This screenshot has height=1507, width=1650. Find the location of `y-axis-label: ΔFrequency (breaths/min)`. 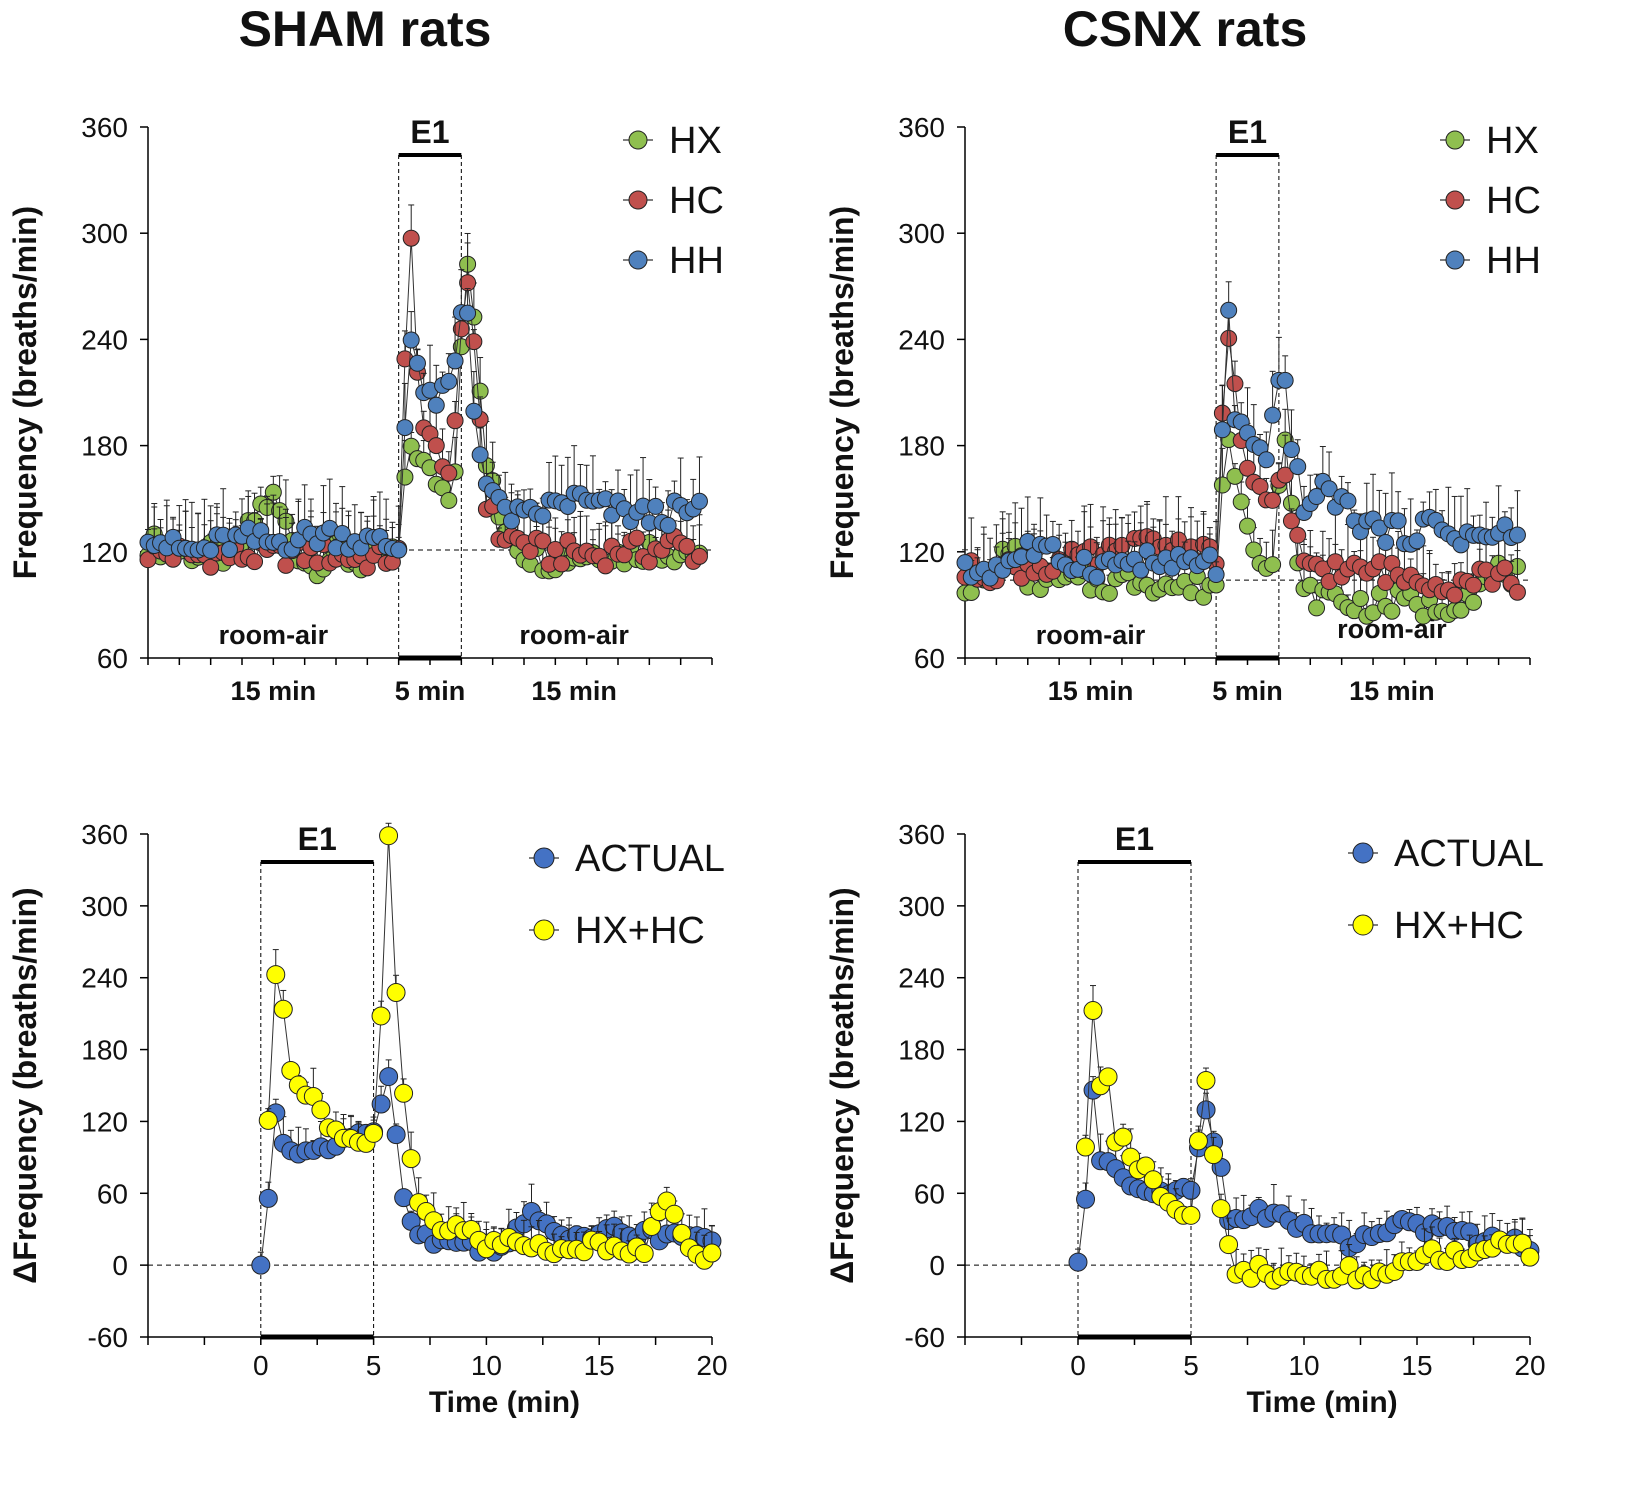

y-axis-label: ΔFrequency (breaths/min) is located at coordinates (25, 1085).